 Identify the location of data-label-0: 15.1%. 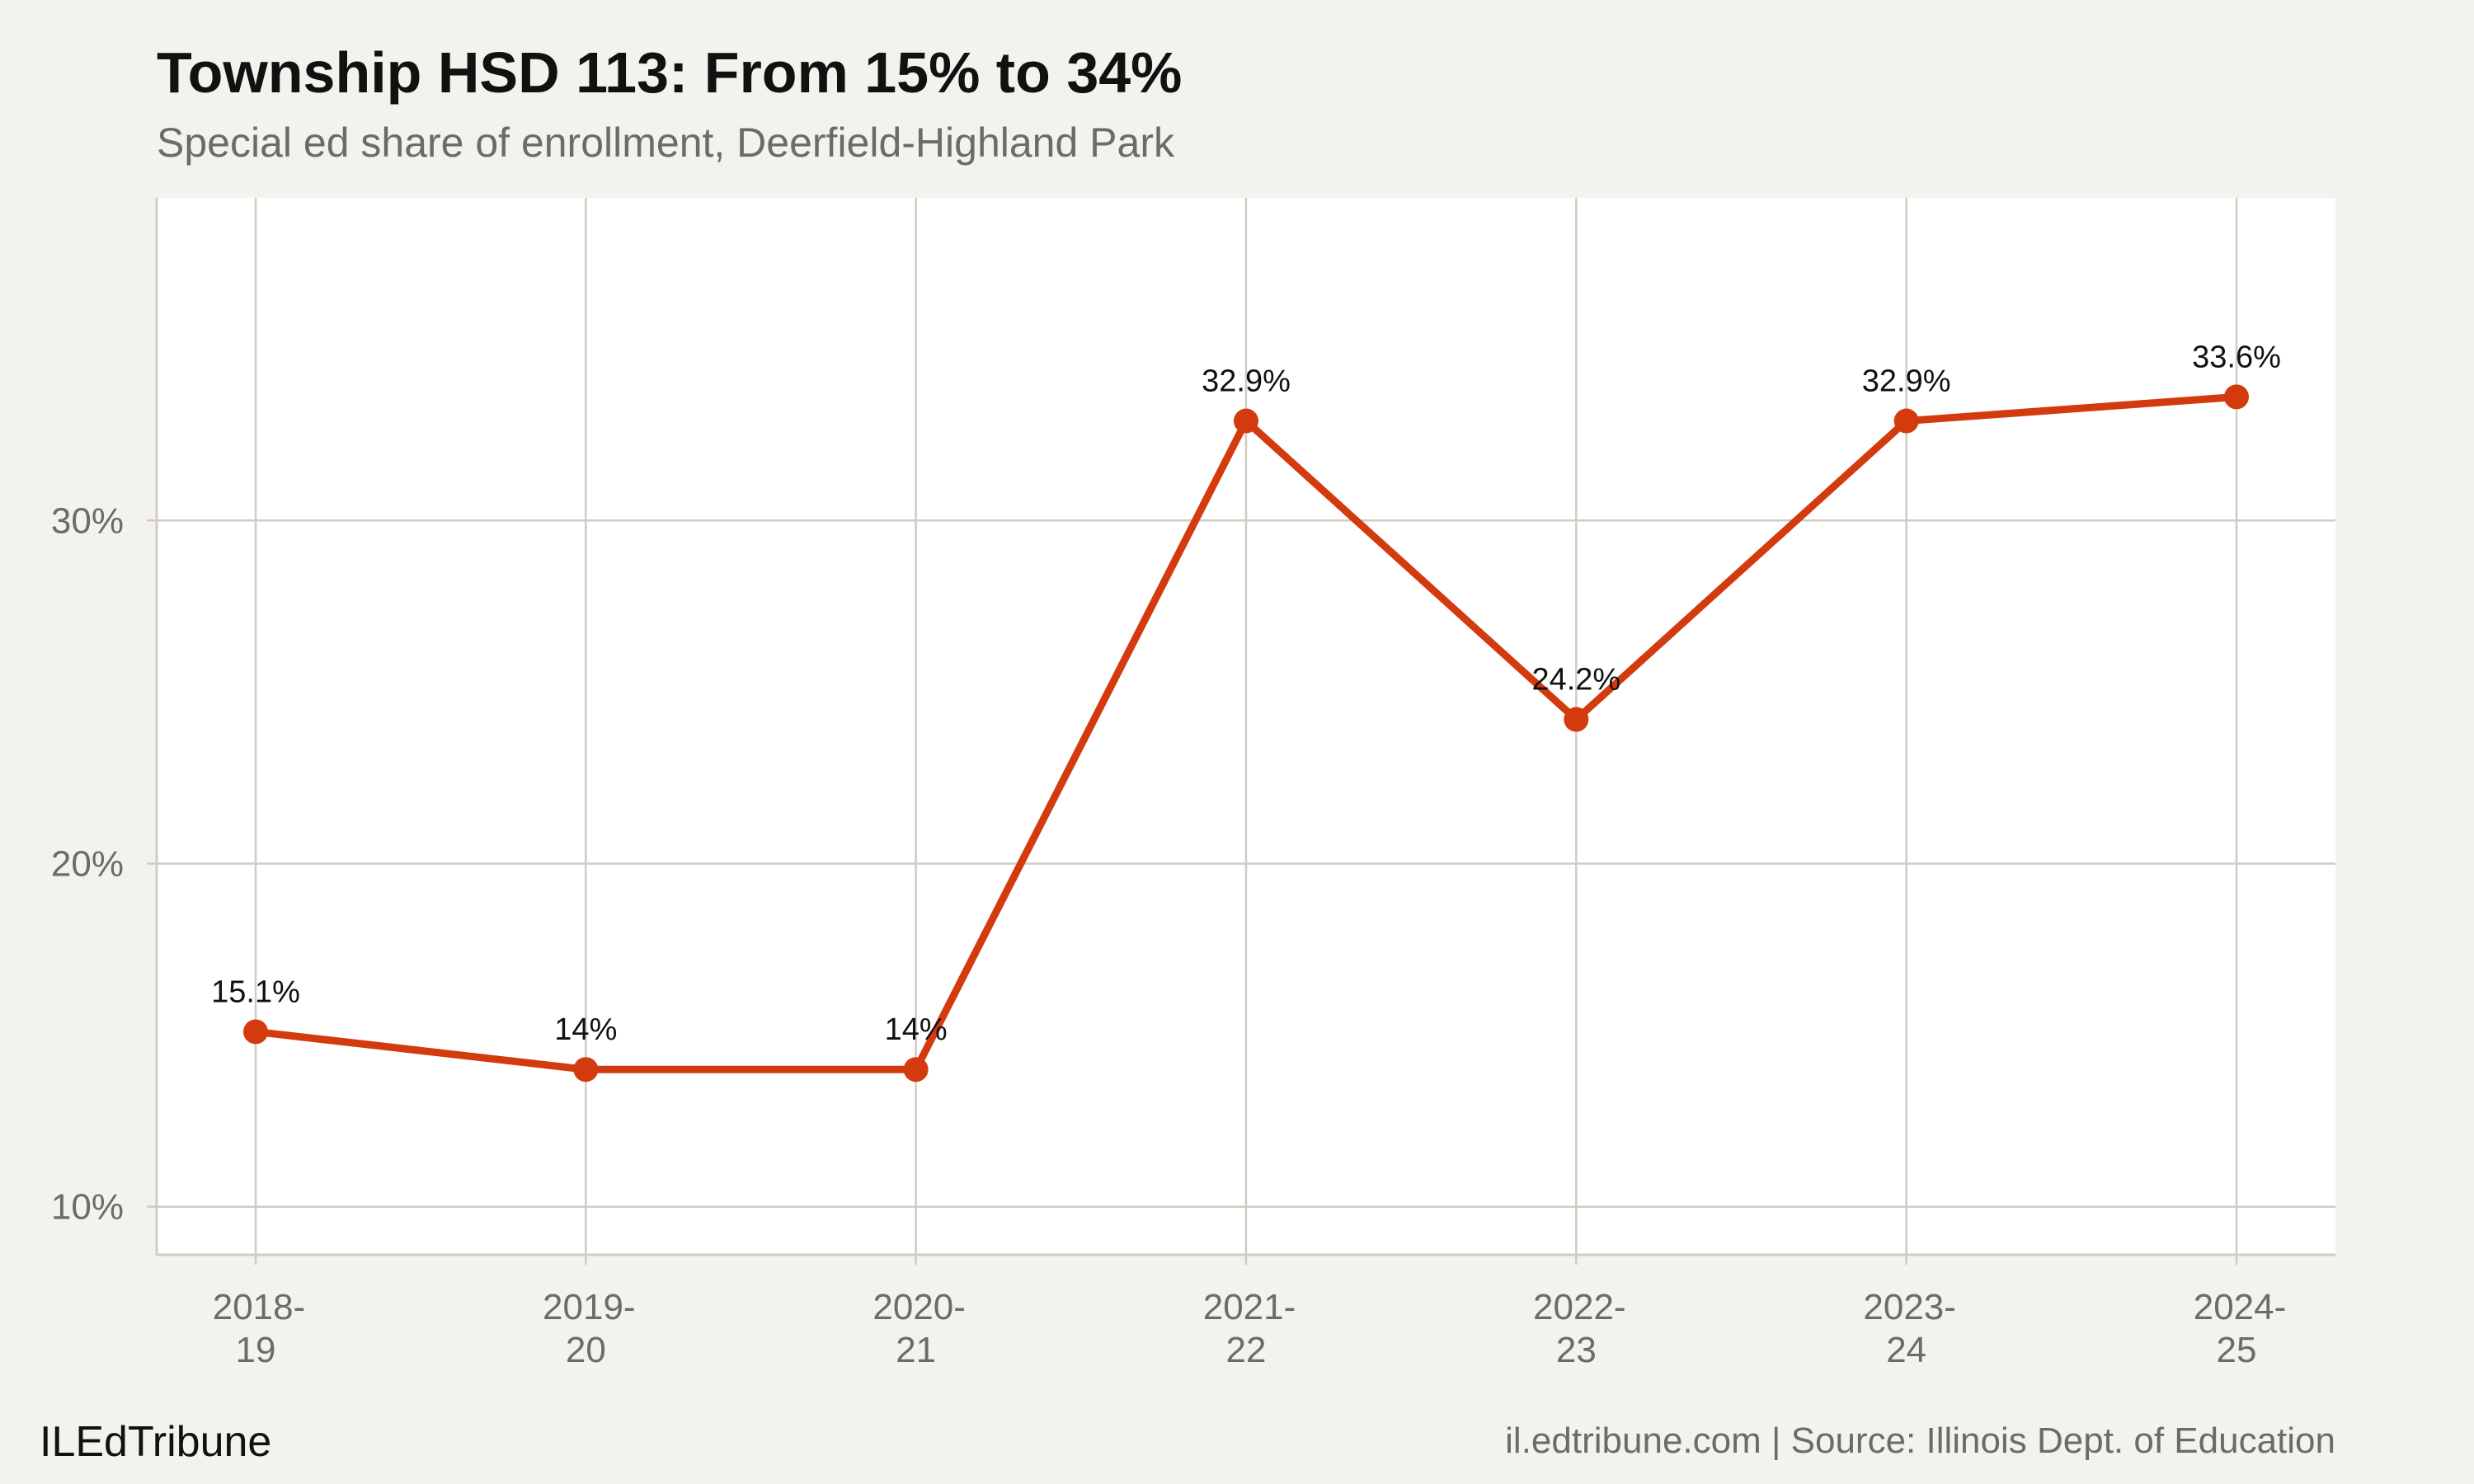
(255, 991).